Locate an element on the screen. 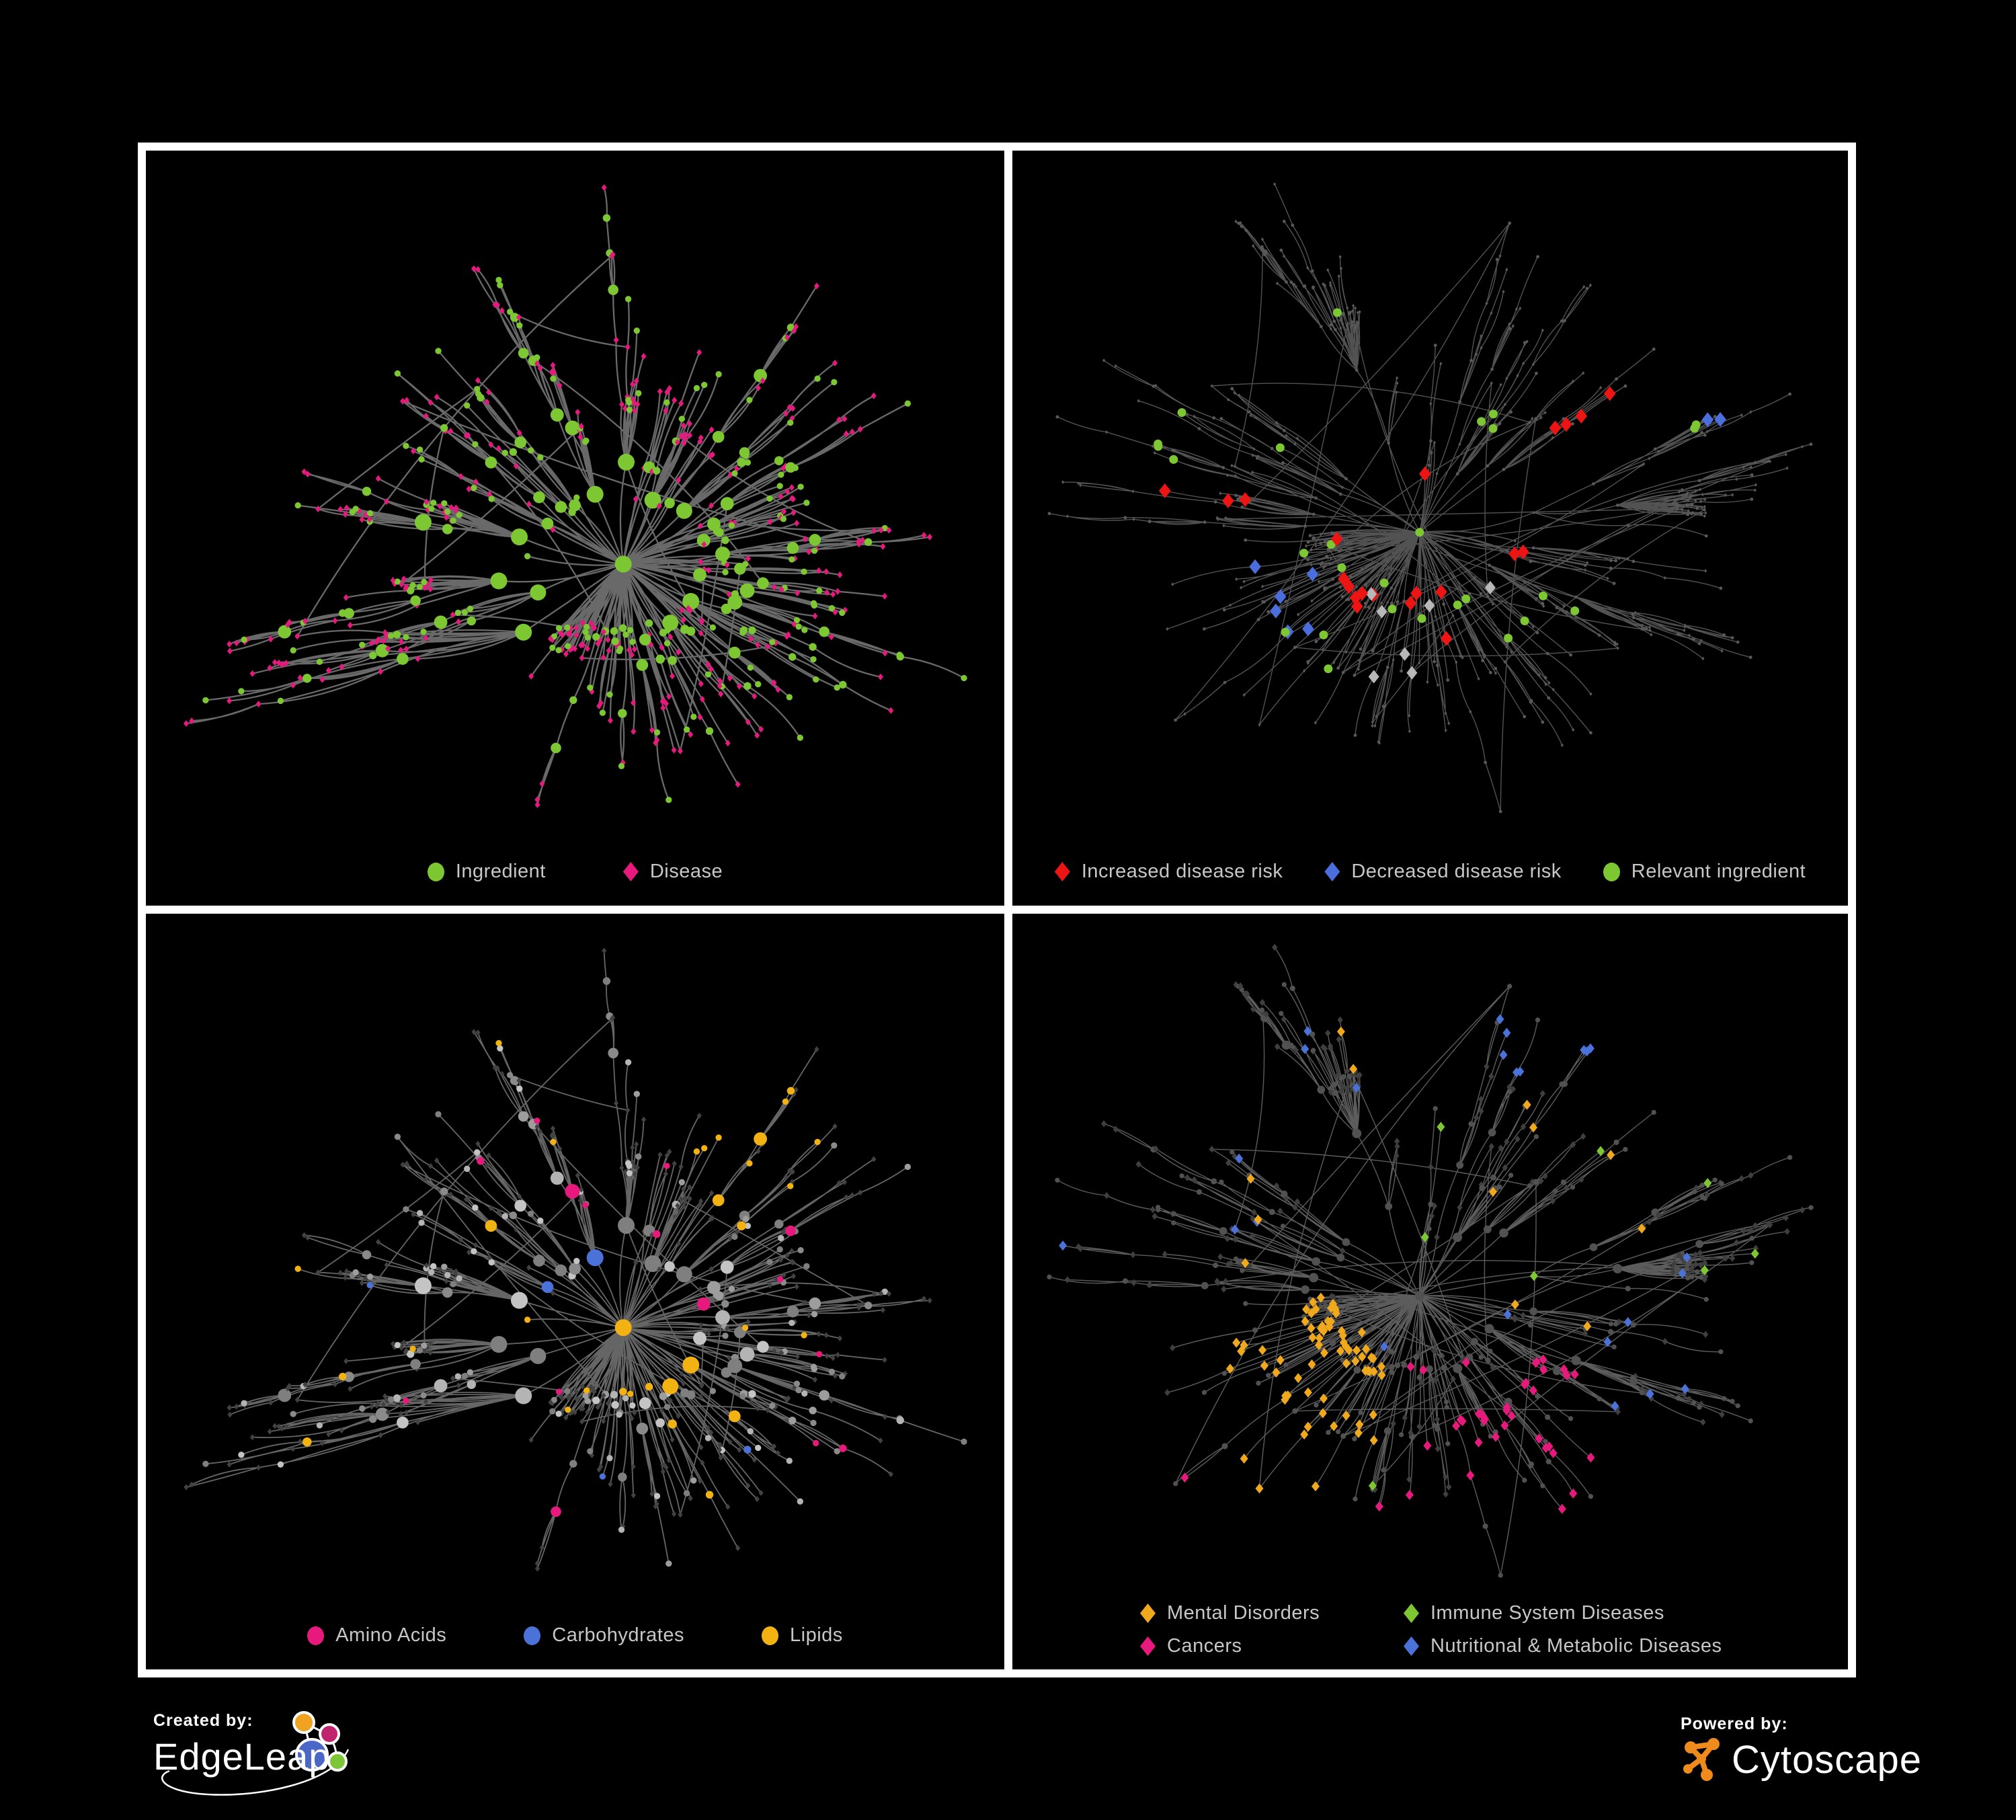  cytoscape-logo-text: Cytoscape is located at coordinates (1827, 1759).